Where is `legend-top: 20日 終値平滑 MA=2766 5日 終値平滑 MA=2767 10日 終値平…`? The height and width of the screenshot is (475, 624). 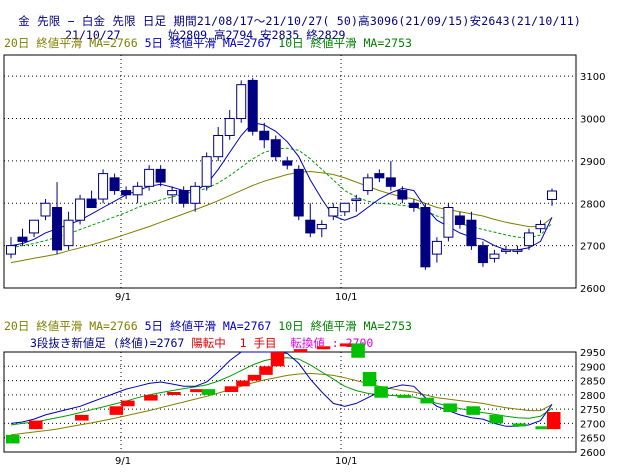 legend-top: 20日 終値平滑 MA=2766 5日 終値平滑 MA=2767 10日 終値平… is located at coordinates (208, 43).